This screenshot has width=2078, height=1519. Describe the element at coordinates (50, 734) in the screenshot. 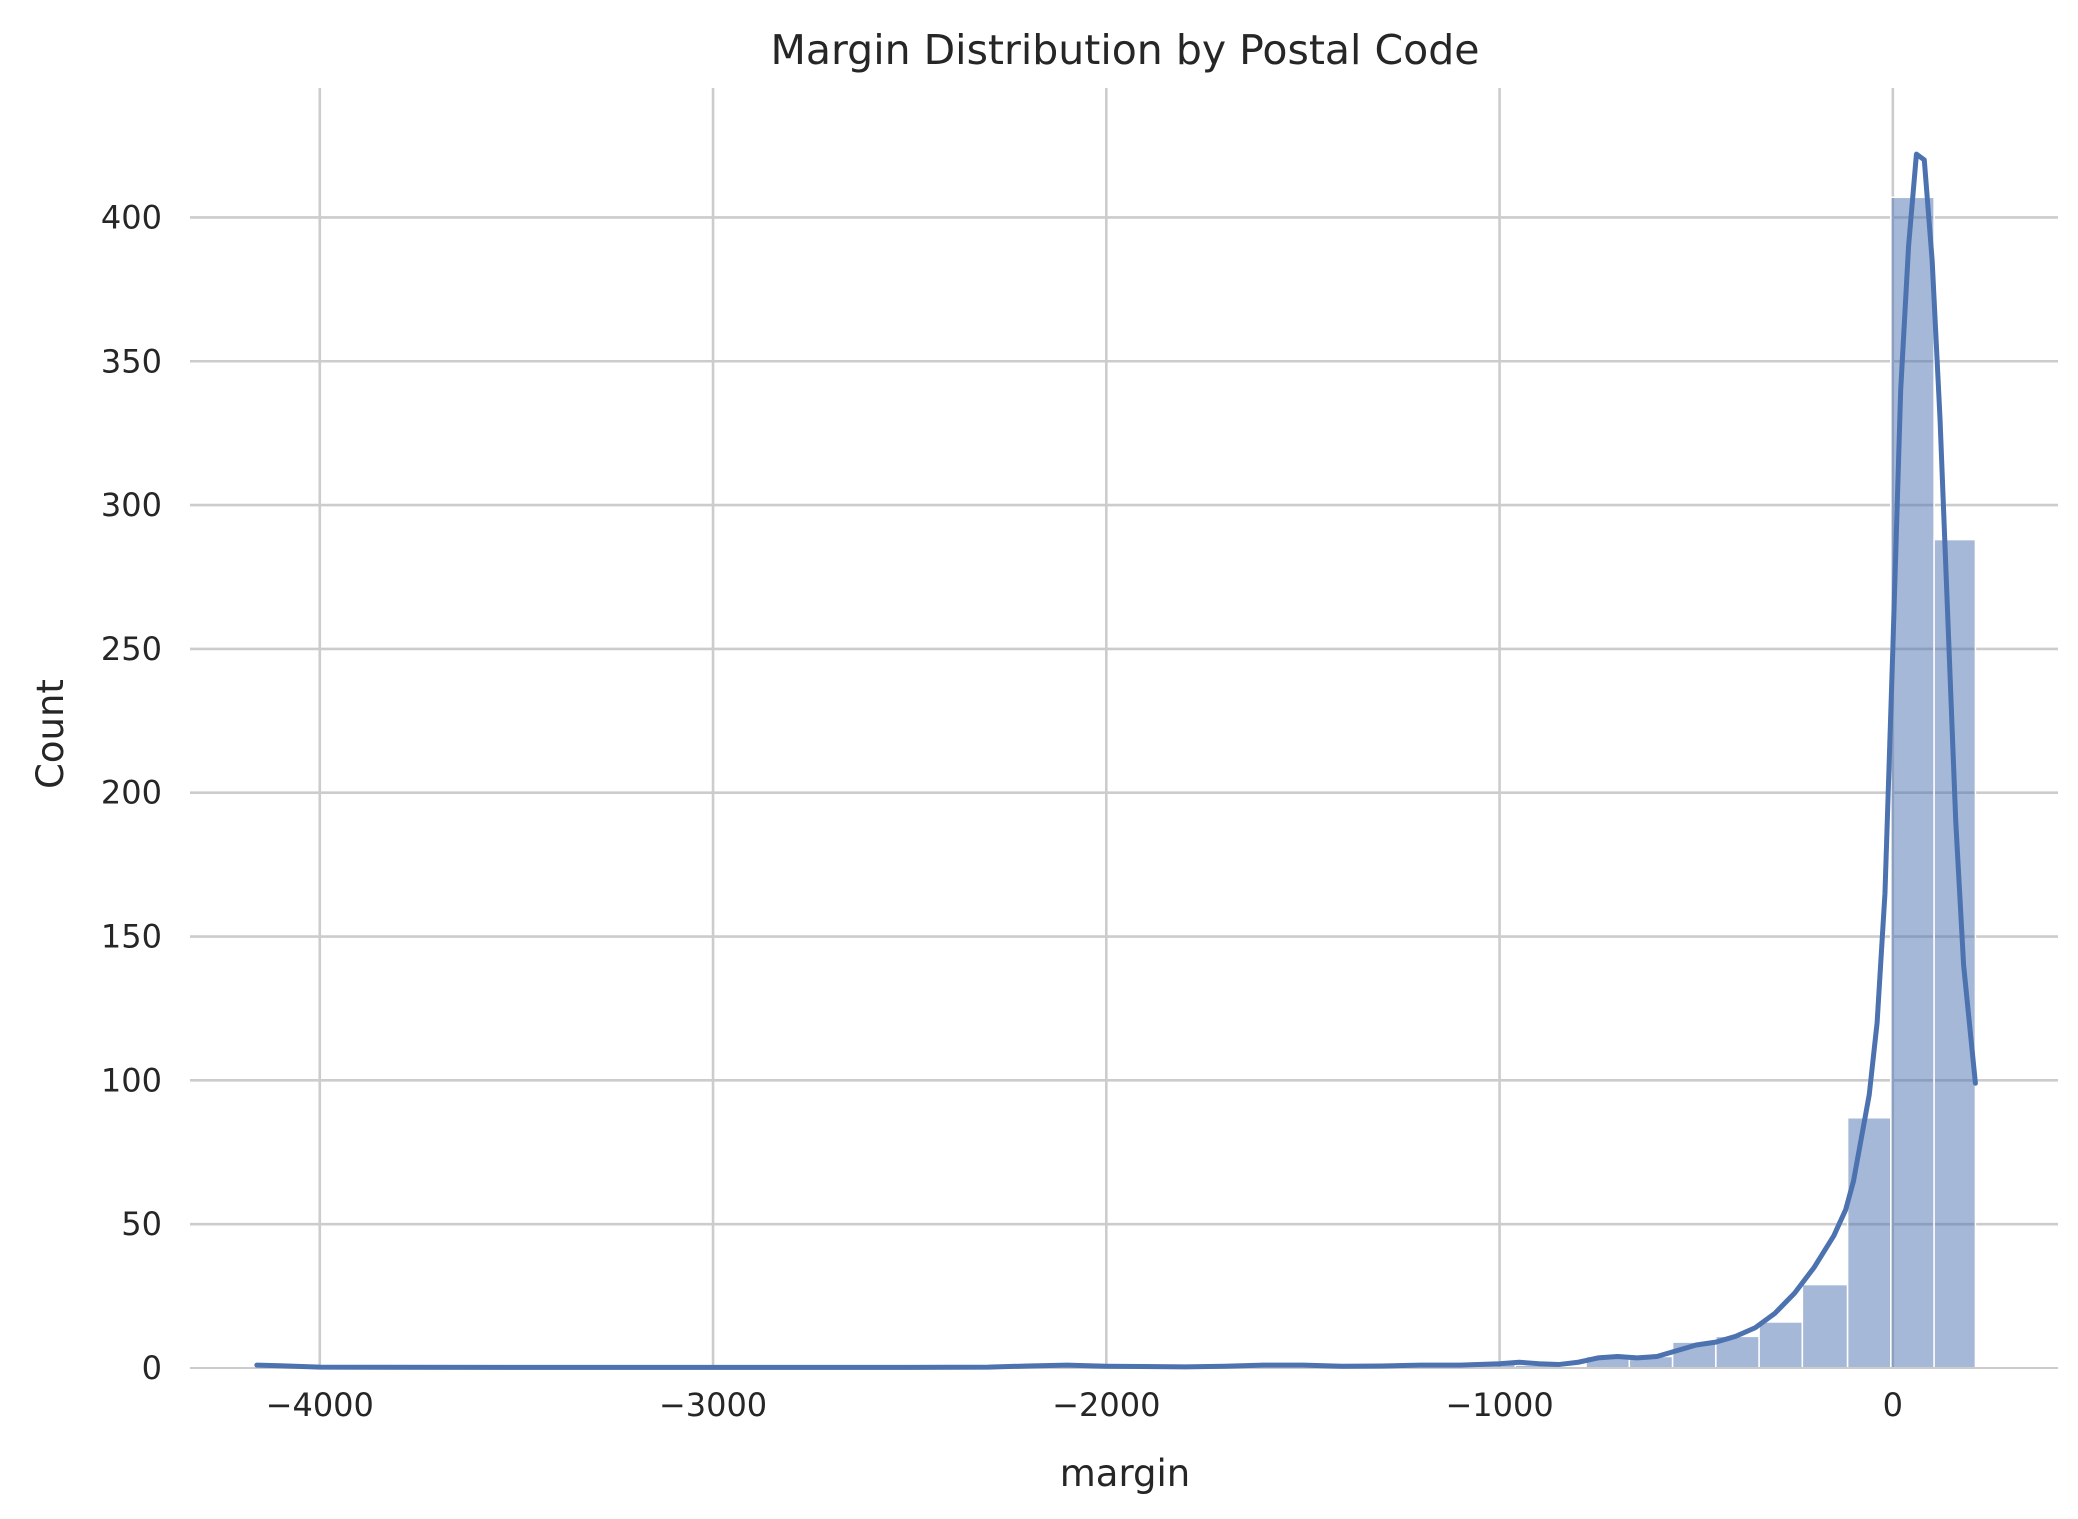

I see `y-axis-label: Count` at that location.